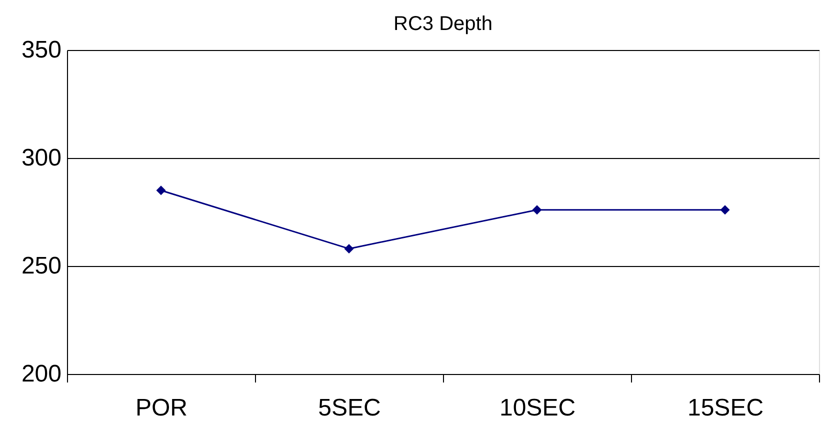 The width and height of the screenshot is (822, 430). What do you see at coordinates (443, 24) in the screenshot?
I see `chart-title: RC3 Depth` at bounding box center [443, 24].